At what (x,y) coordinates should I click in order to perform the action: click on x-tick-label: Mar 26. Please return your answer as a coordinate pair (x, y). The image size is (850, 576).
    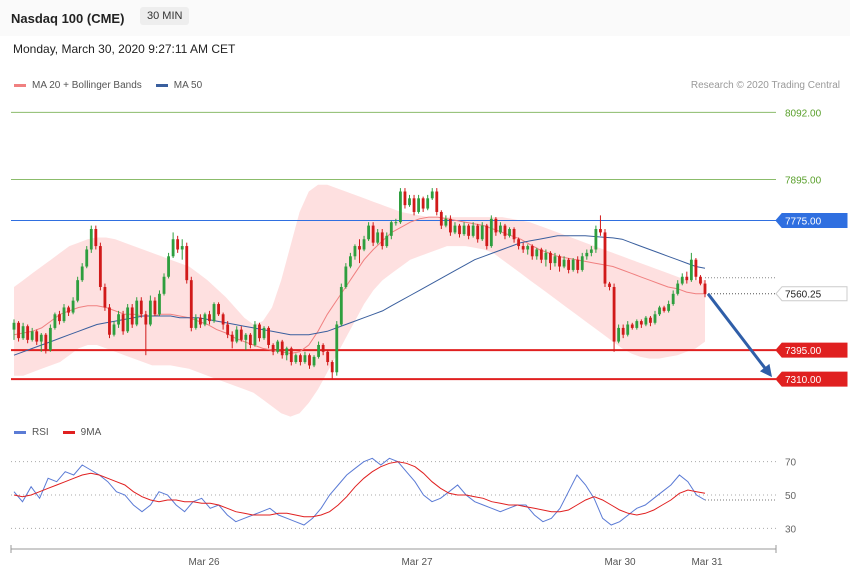
    Looking at the image, I should click on (204, 562).